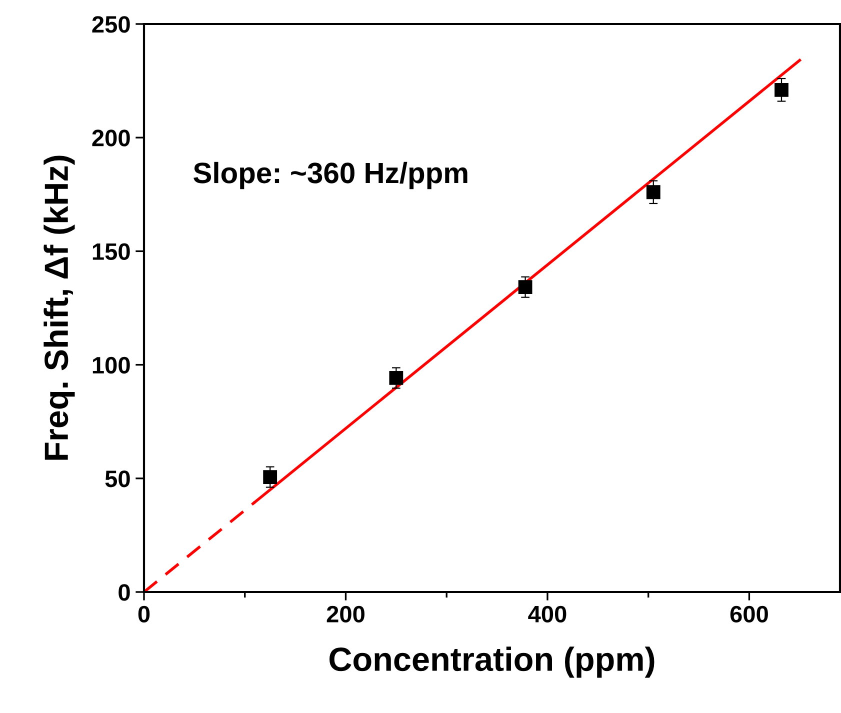 This screenshot has width=841, height=713. I want to click on annotation: Slope: ~360 Hz/ppm, so click(331, 176).